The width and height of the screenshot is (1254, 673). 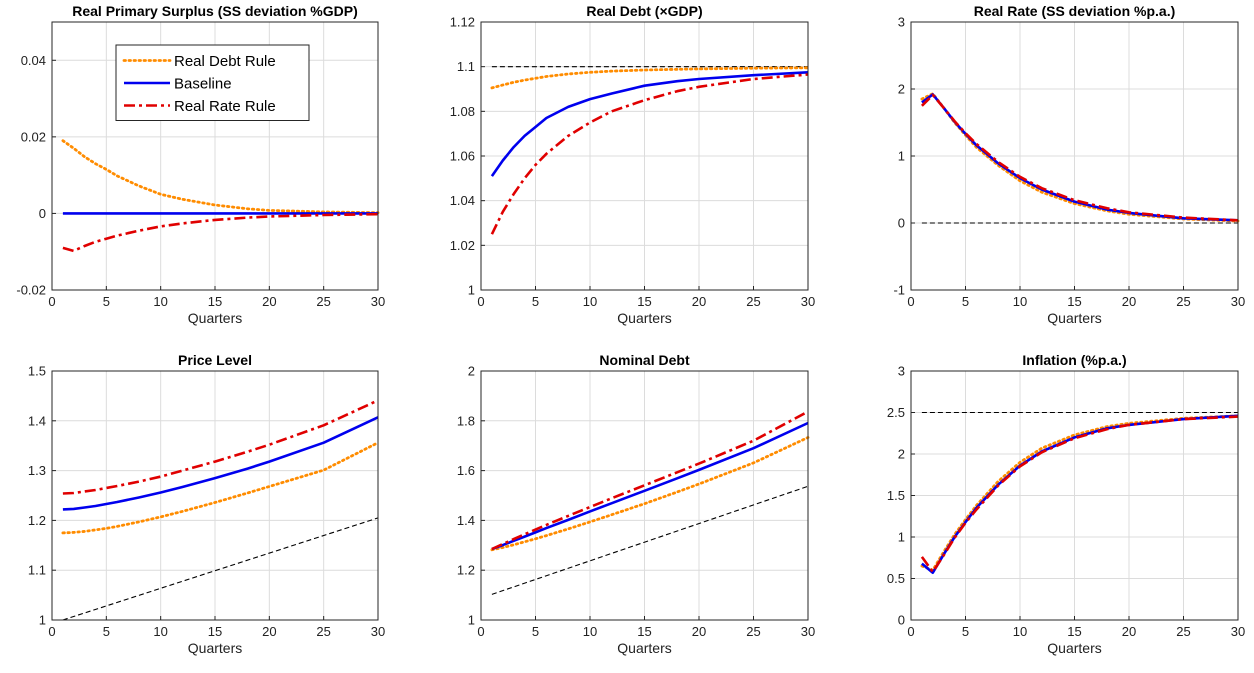 What do you see at coordinates (462, 200) in the screenshot?
I see `y-tick-label: 1.04` at bounding box center [462, 200].